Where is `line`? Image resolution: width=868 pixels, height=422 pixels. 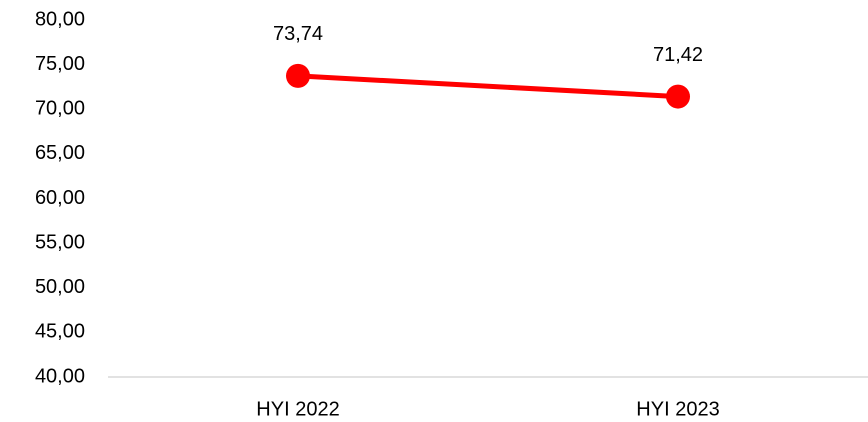
line is located at coordinates (488, 86).